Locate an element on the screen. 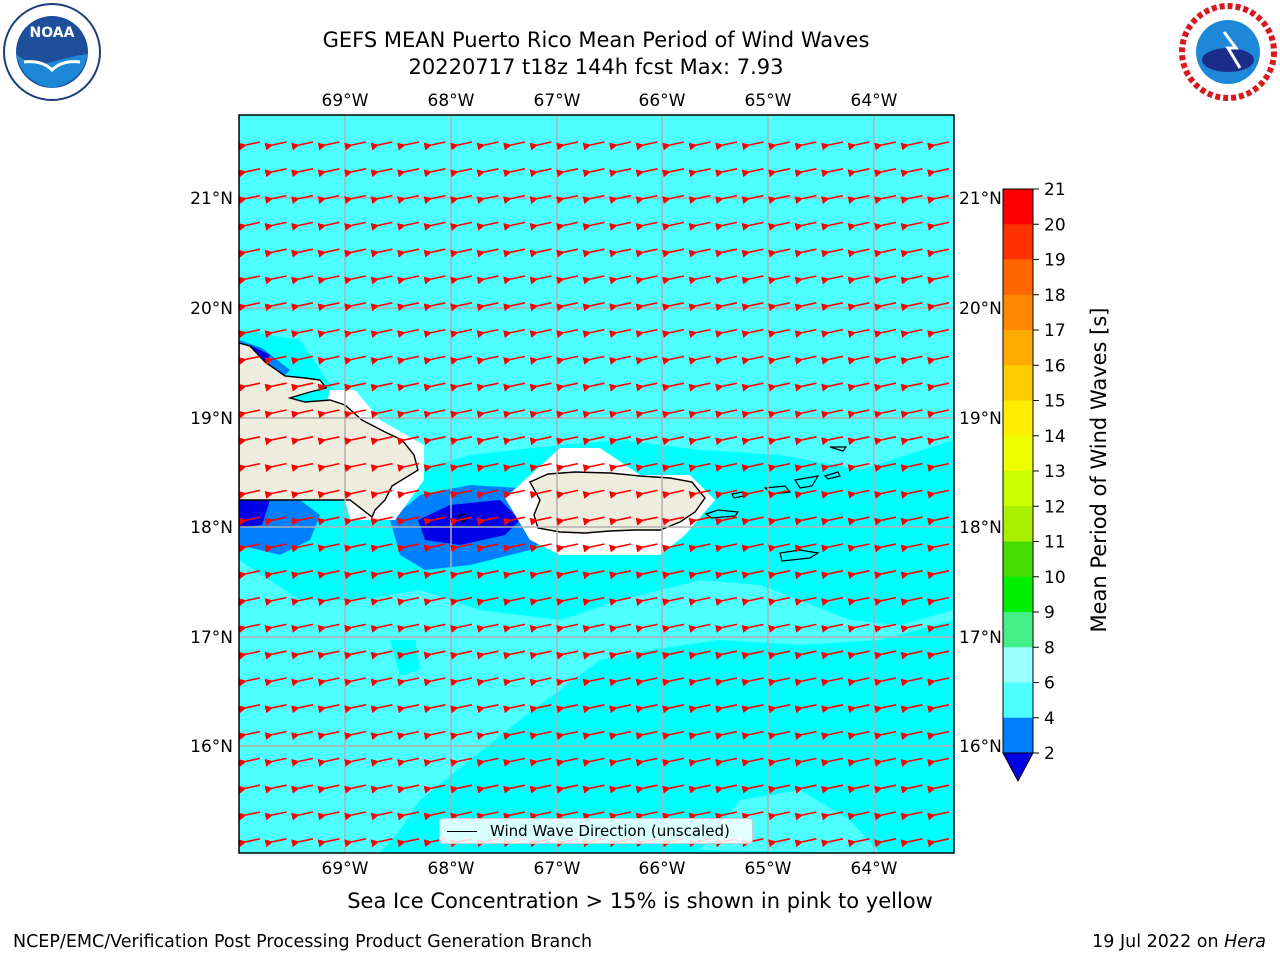 The image size is (1280, 960). footer-machine: Hera is located at coordinates (1245, 942).